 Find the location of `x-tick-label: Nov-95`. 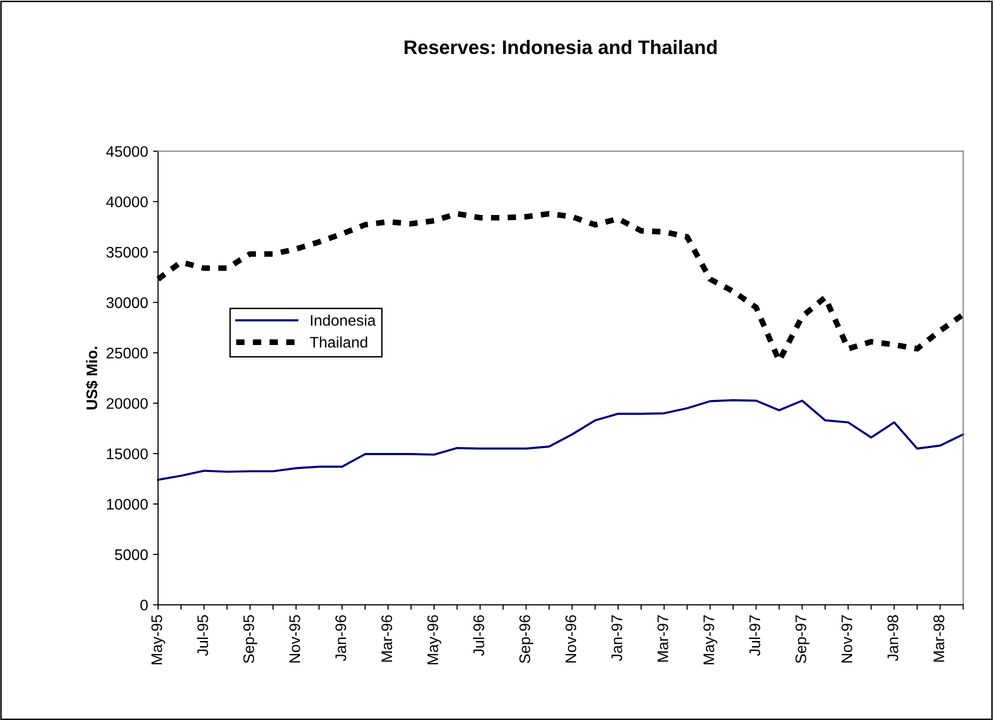

x-tick-label: Nov-95 is located at coordinates (294, 639).